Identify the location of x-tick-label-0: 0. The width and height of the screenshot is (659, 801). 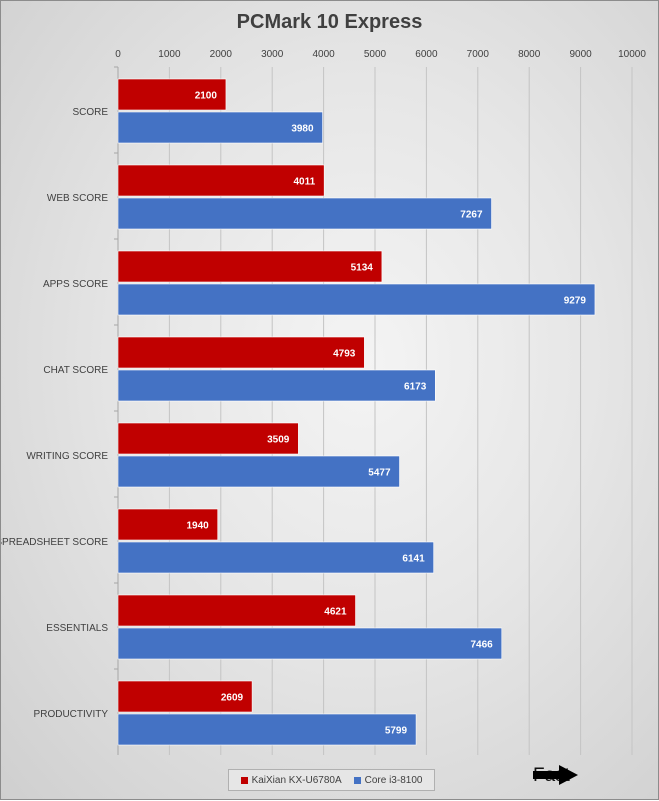
(118, 54).